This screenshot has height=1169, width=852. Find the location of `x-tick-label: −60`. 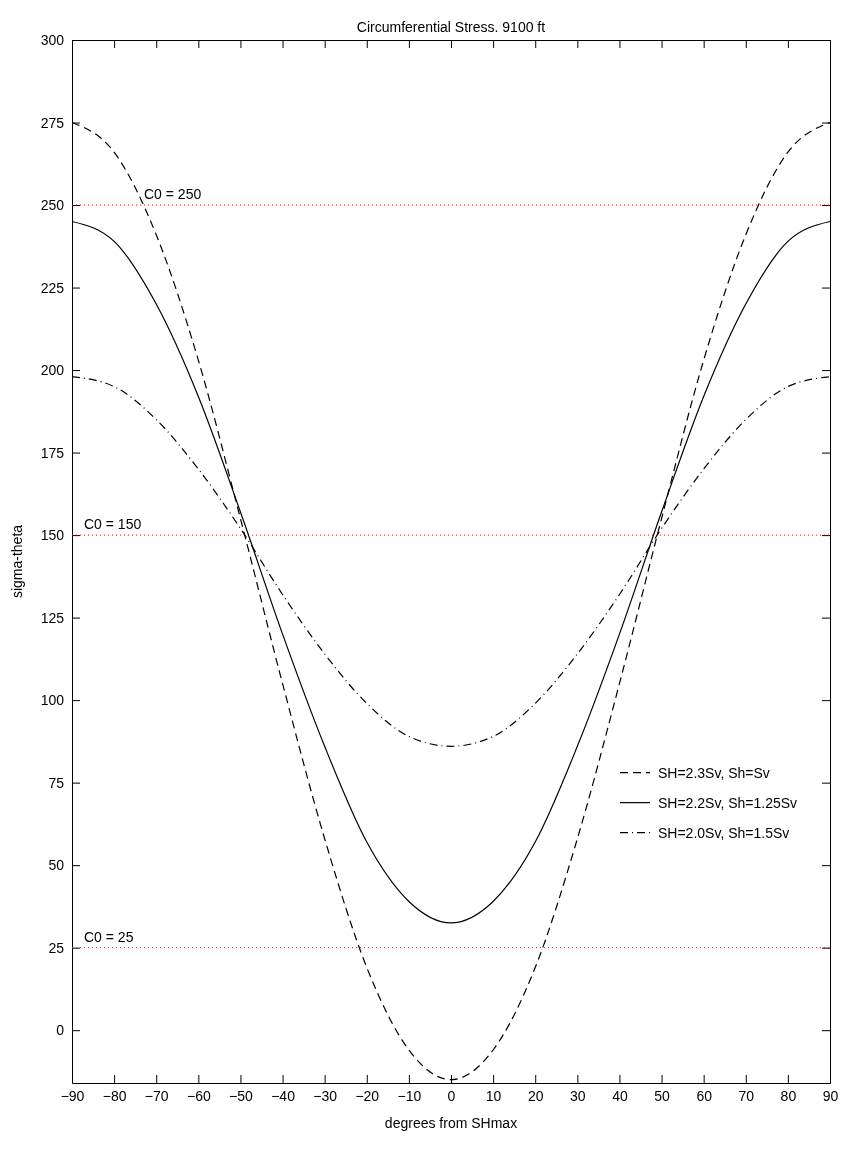

x-tick-label: −60 is located at coordinates (198, 1095).